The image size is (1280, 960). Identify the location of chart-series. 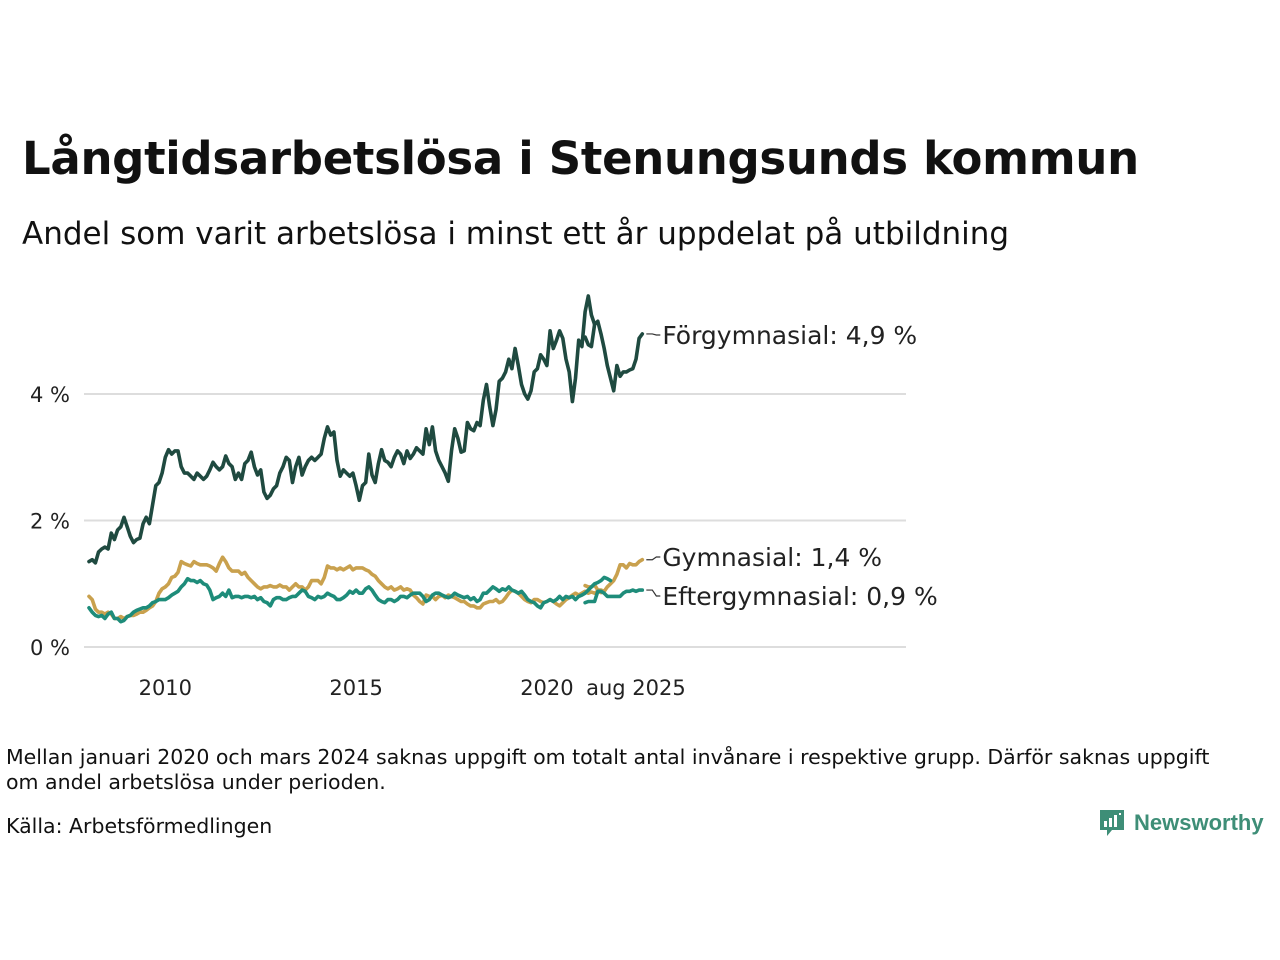
(366, 459).